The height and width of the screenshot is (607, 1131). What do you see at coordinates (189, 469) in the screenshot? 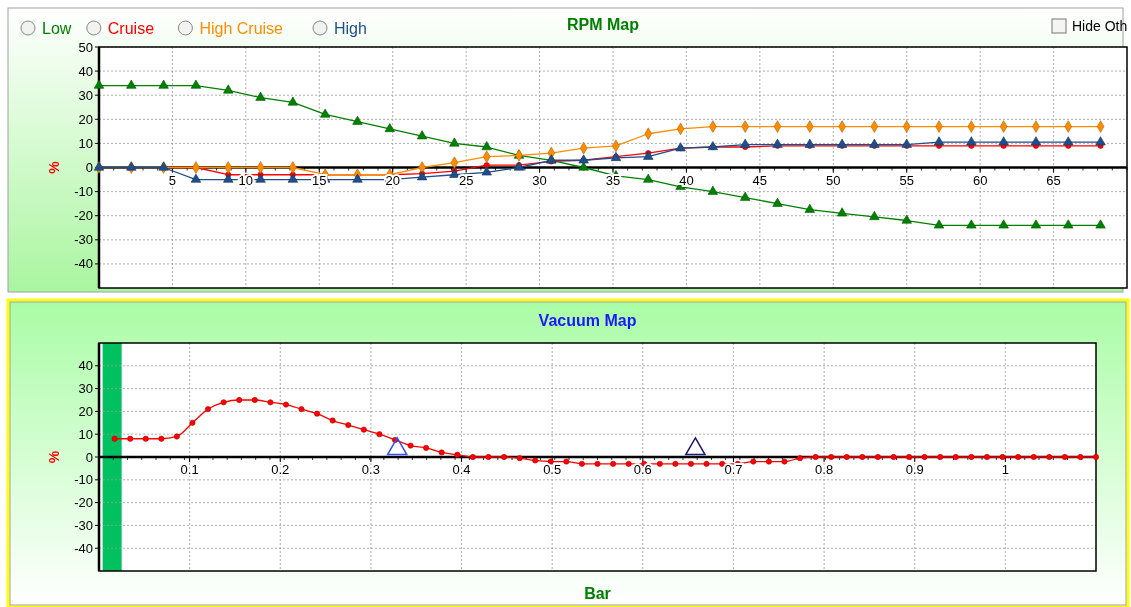
I see `x-tick-label: 0.1` at bounding box center [189, 469].